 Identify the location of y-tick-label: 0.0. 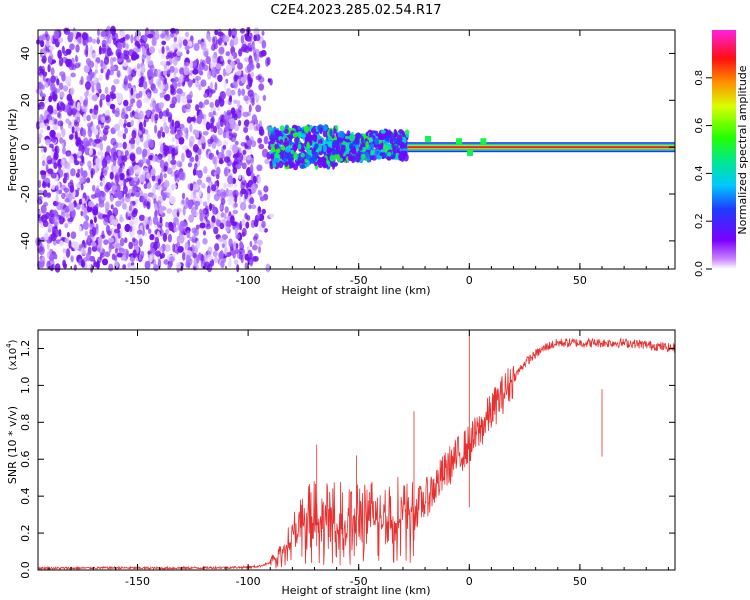
(25, 570).